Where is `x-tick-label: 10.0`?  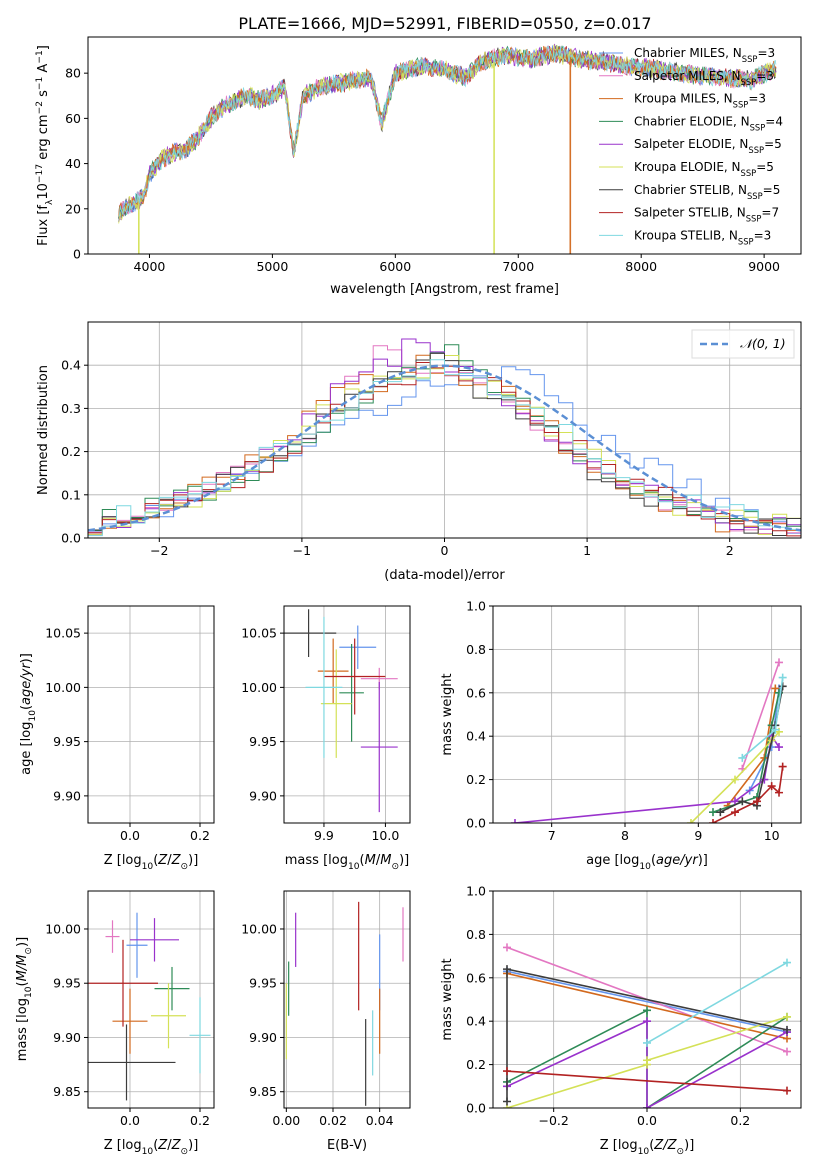 x-tick-label: 10.0 is located at coordinates (385, 835).